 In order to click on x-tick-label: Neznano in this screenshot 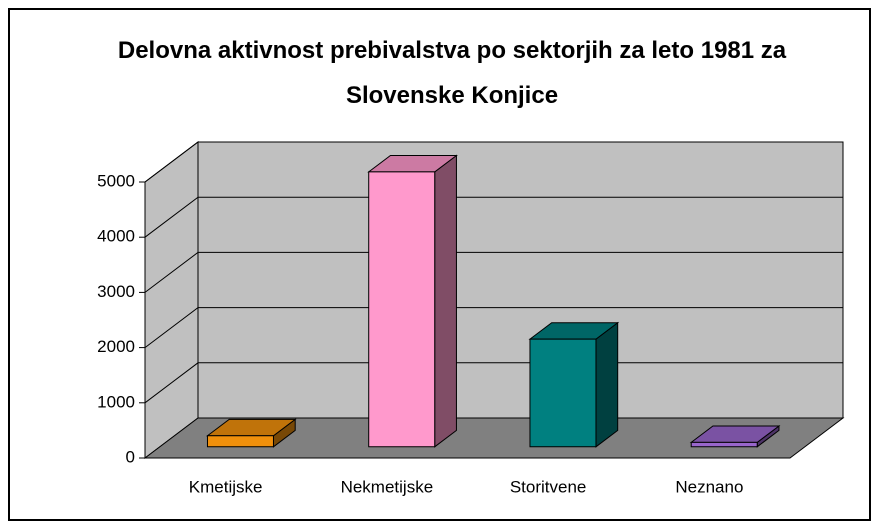, I will do `click(709, 486)`.